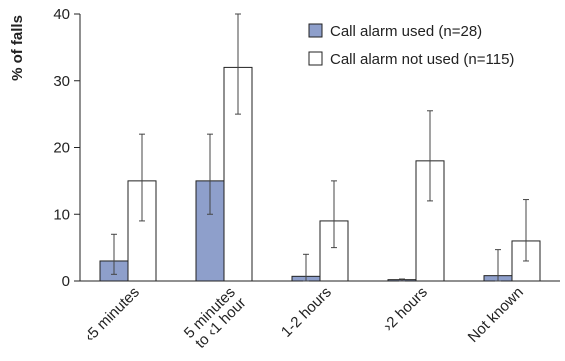  I want to click on y-tick-label: 10, so click(61, 214).